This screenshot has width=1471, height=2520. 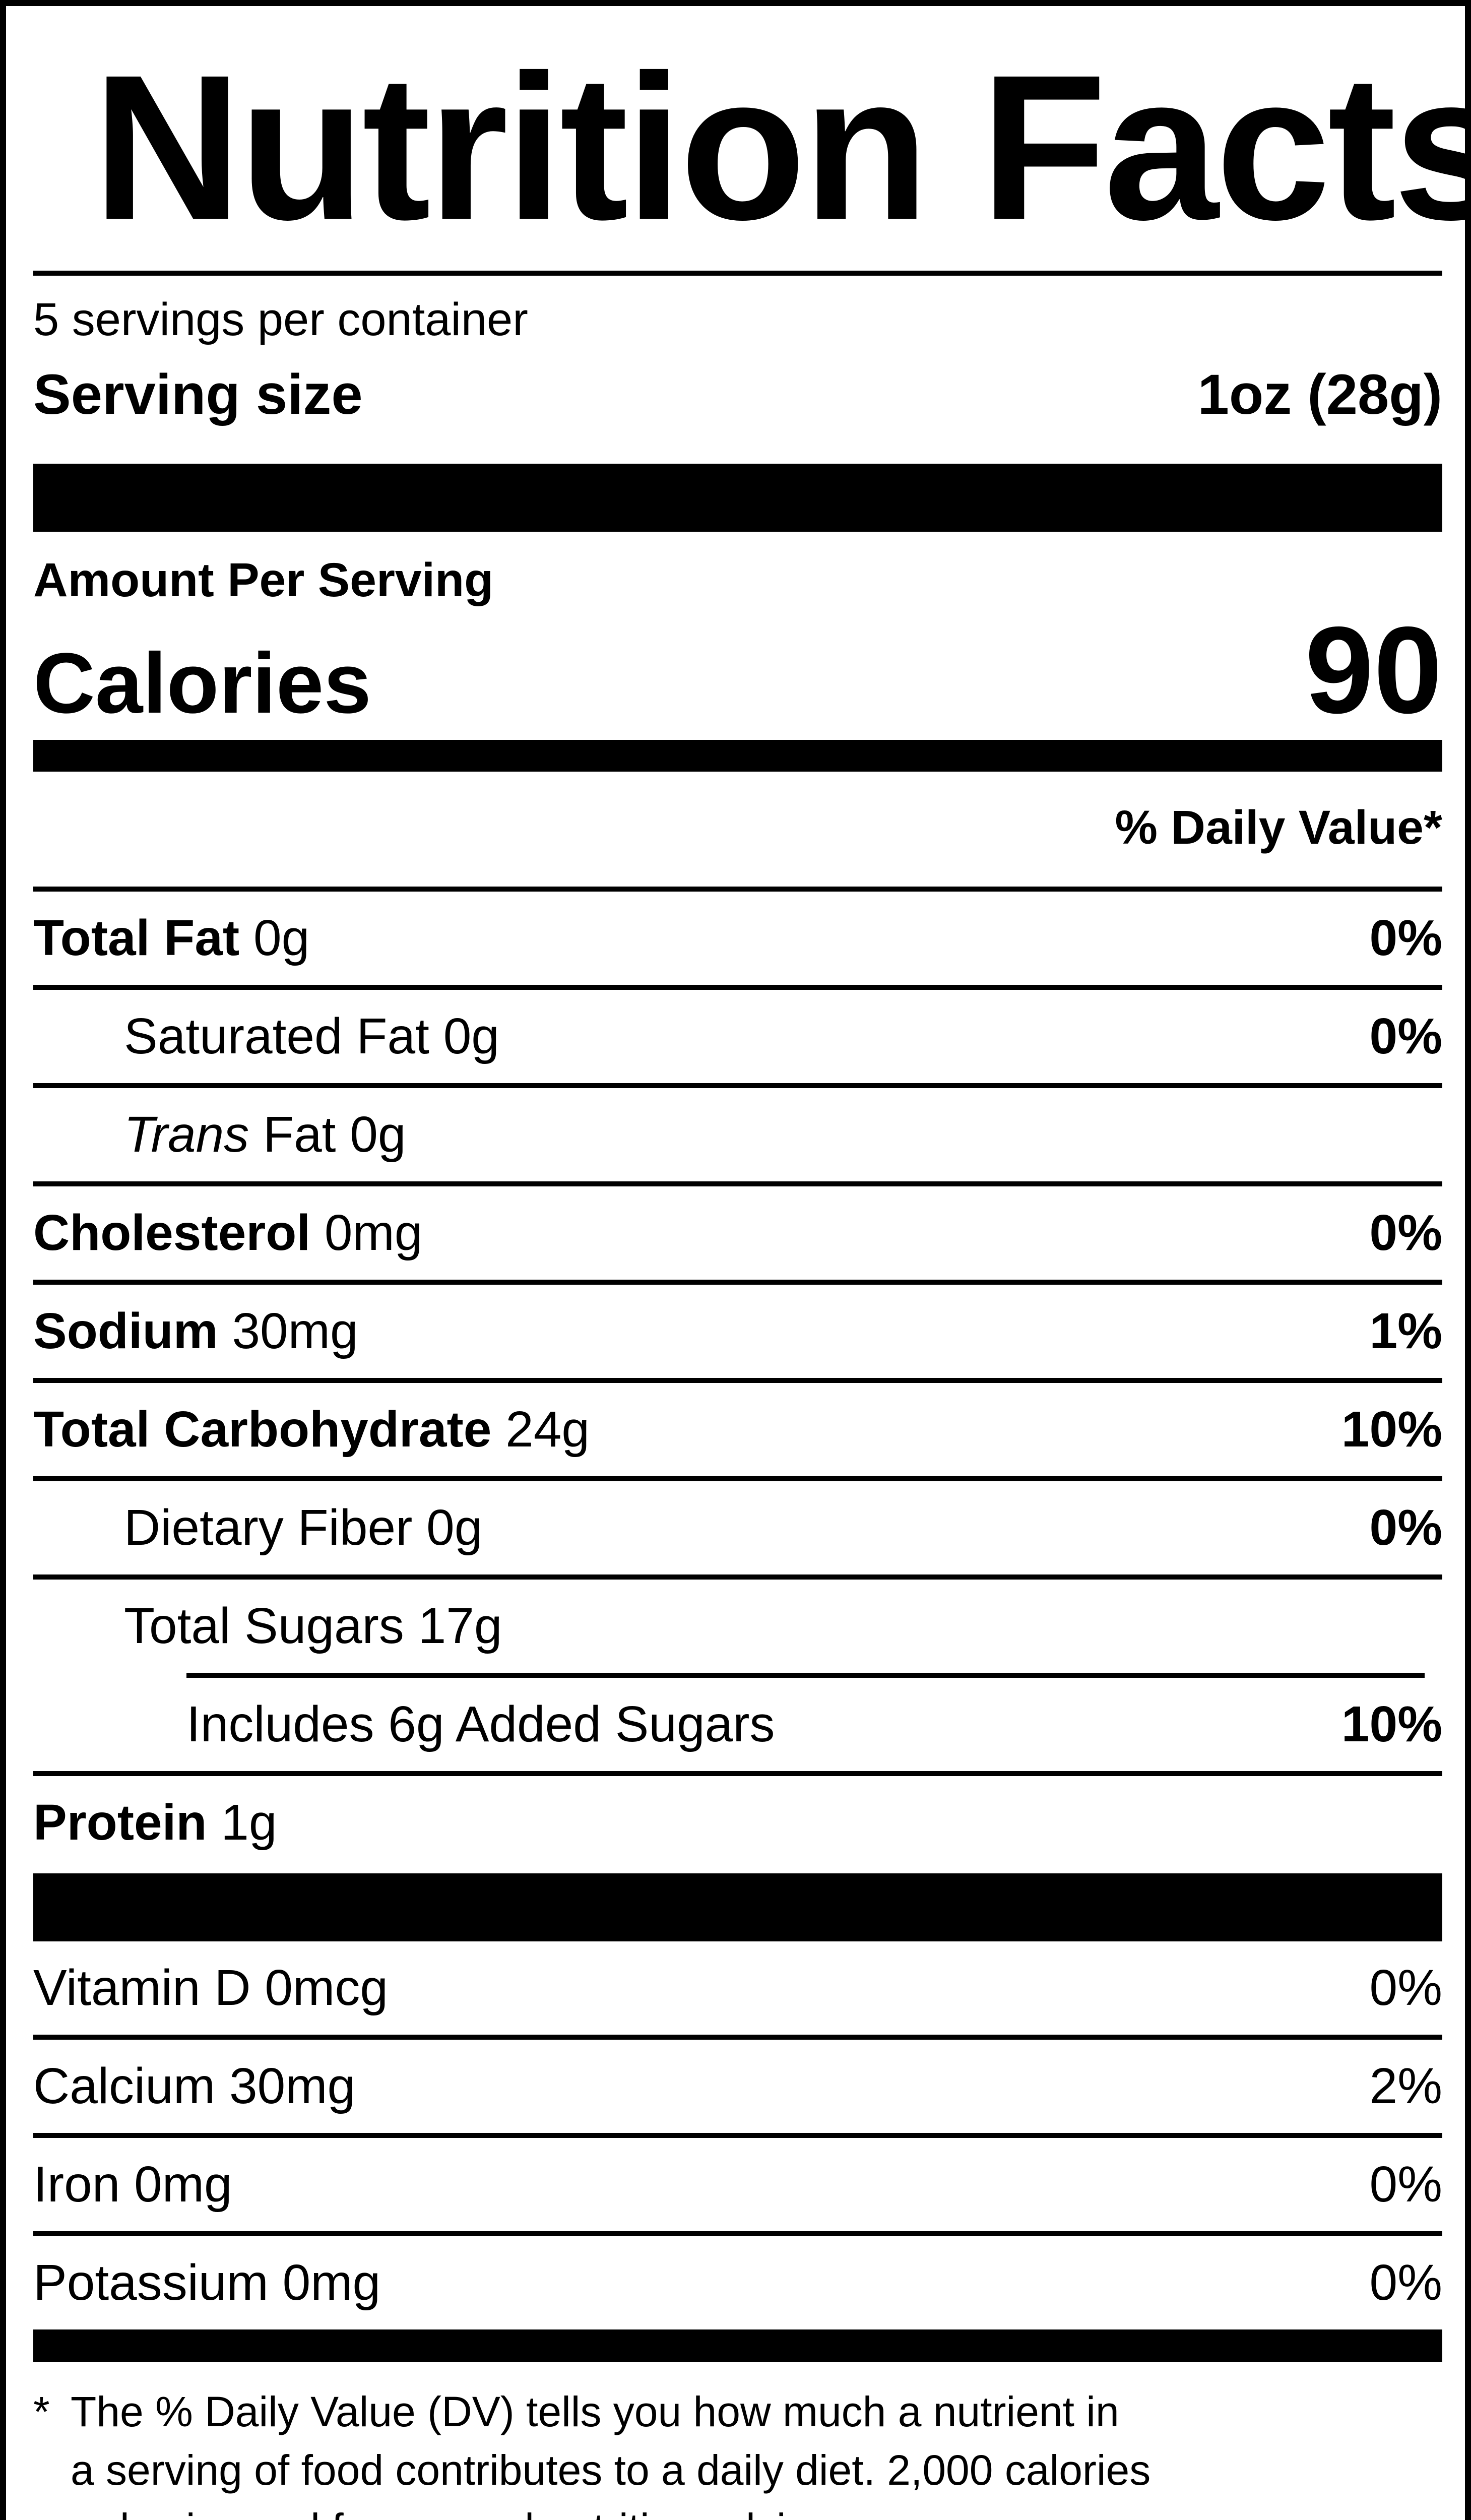 What do you see at coordinates (195, 1331) in the screenshot?
I see `nutrient-name: Sodium 30mg` at bounding box center [195, 1331].